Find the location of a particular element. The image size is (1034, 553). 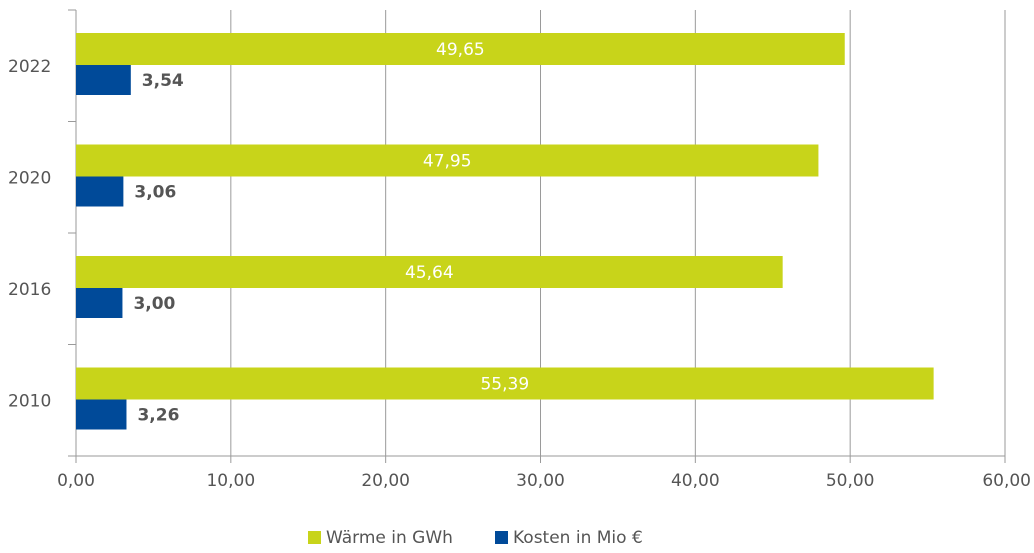

data-label-kosten: 3,26 is located at coordinates (158, 416).